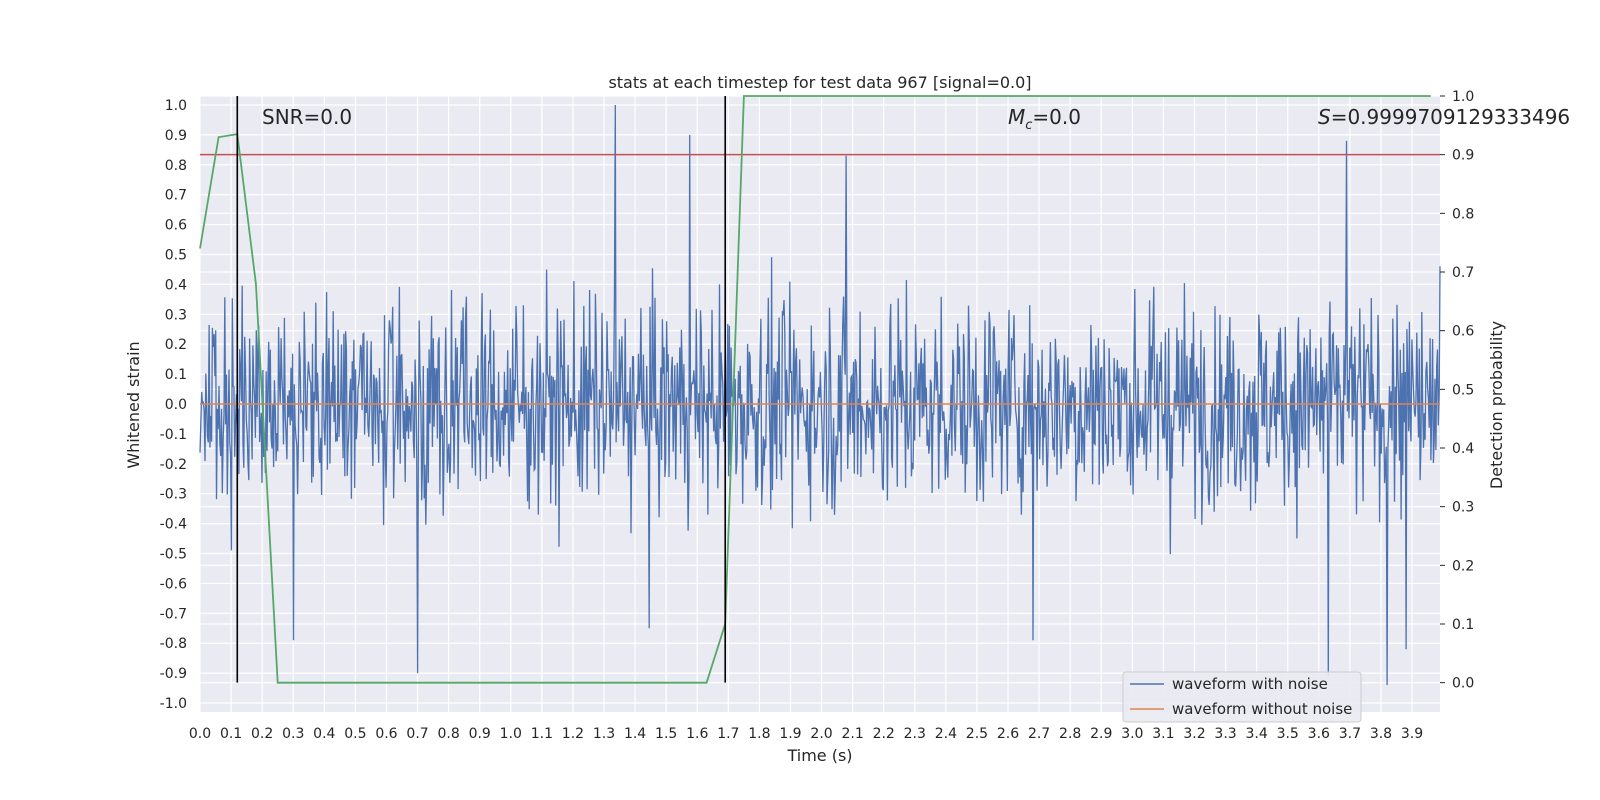 This screenshot has width=1600, height=800. Describe the element at coordinates (1381, 734) in the screenshot. I see `x-tick-label: 3.8` at that location.